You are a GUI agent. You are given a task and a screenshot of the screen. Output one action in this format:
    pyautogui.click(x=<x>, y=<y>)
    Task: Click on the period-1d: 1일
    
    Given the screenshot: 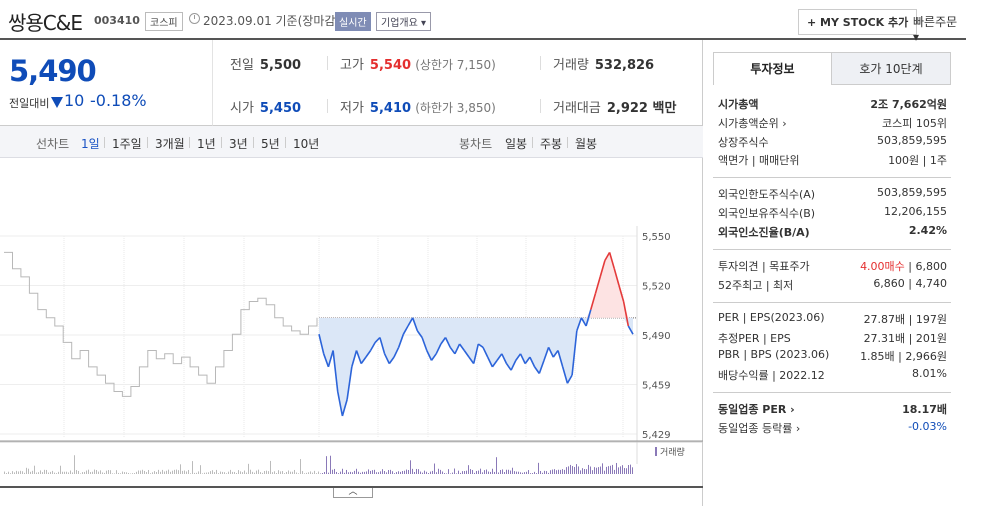 What is the action you would take?
    pyautogui.click(x=90, y=144)
    